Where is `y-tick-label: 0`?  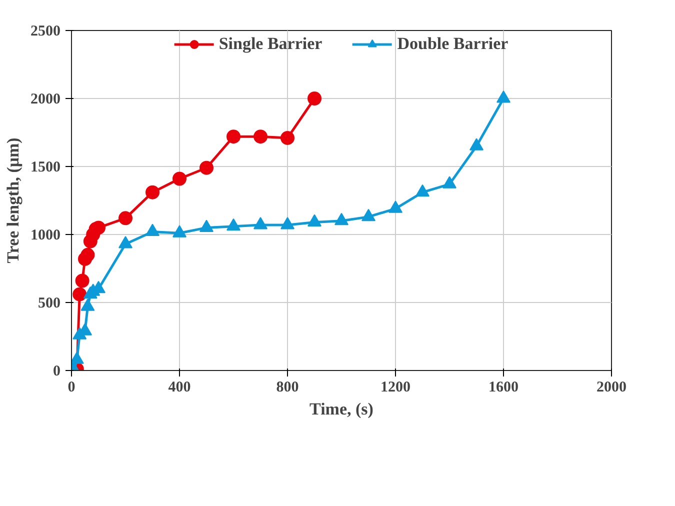 y-tick-label: 0 is located at coordinates (56, 372).